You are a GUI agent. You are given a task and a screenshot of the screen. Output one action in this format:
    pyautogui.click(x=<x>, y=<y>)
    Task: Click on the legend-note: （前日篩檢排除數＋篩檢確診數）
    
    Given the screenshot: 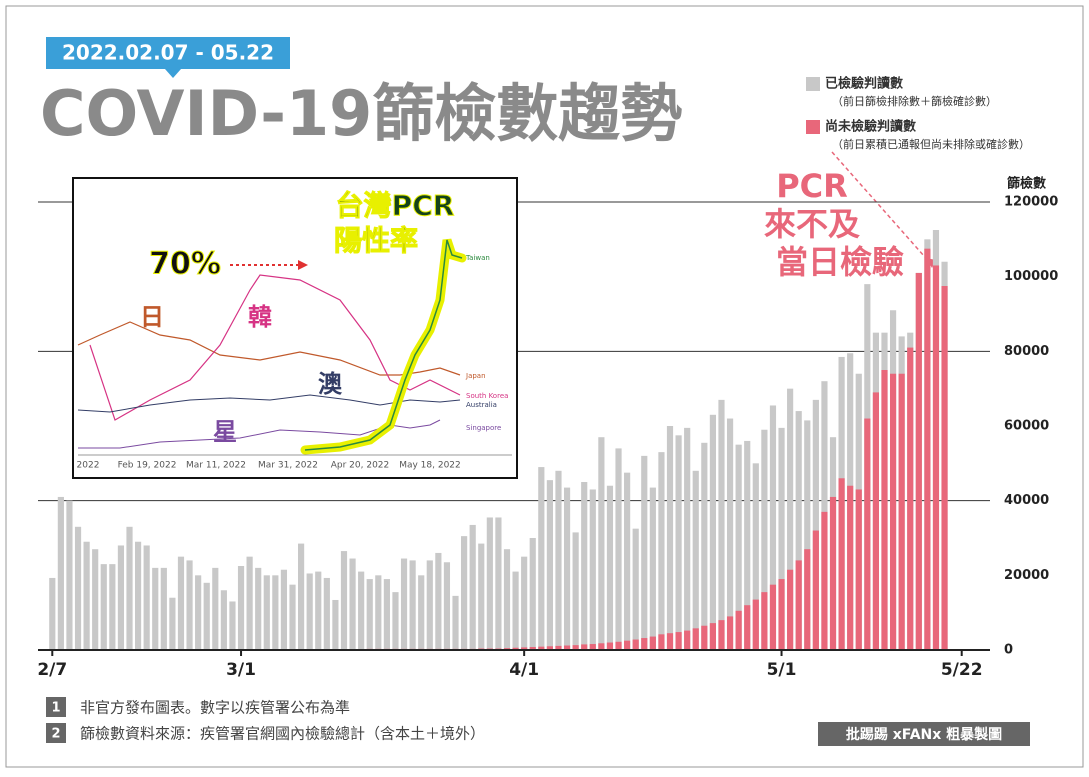 What is the action you would take?
    pyautogui.click(x=914, y=101)
    